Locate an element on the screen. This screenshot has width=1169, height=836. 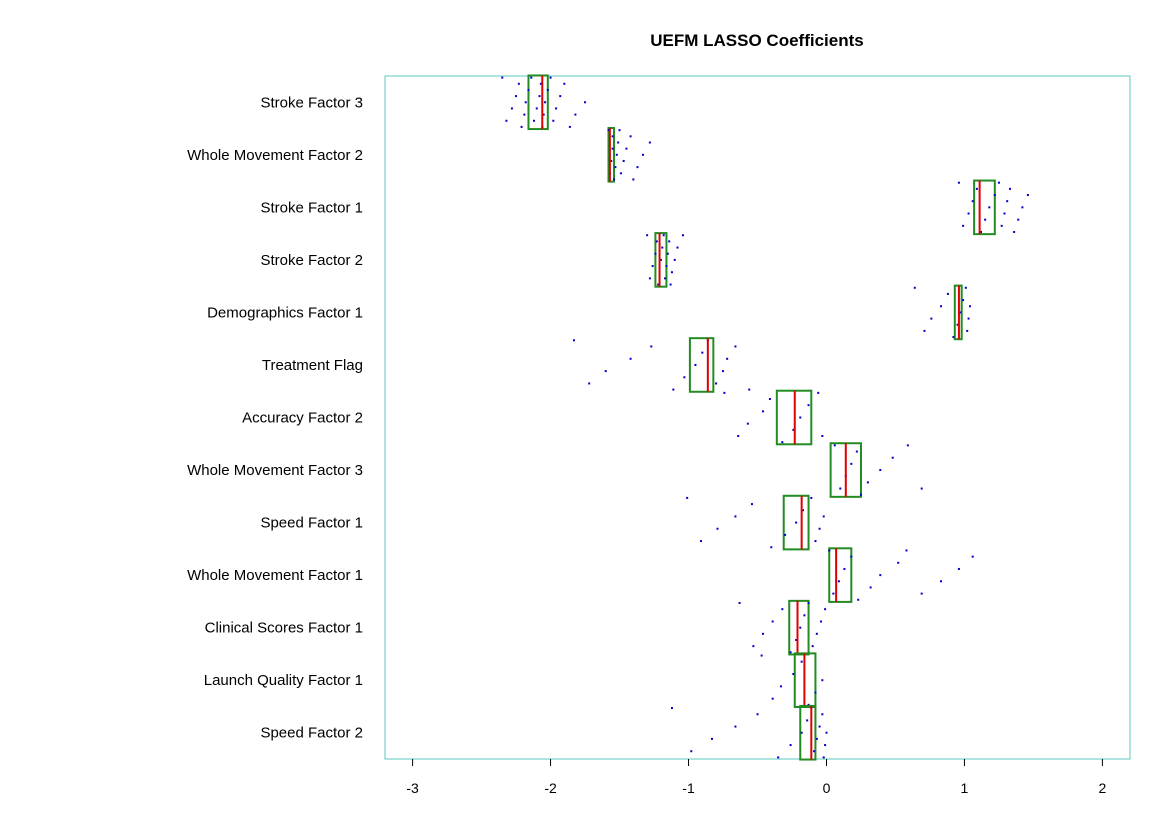
coefficient-row: Whole Movement Factor 1 is located at coordinates (580, 575).